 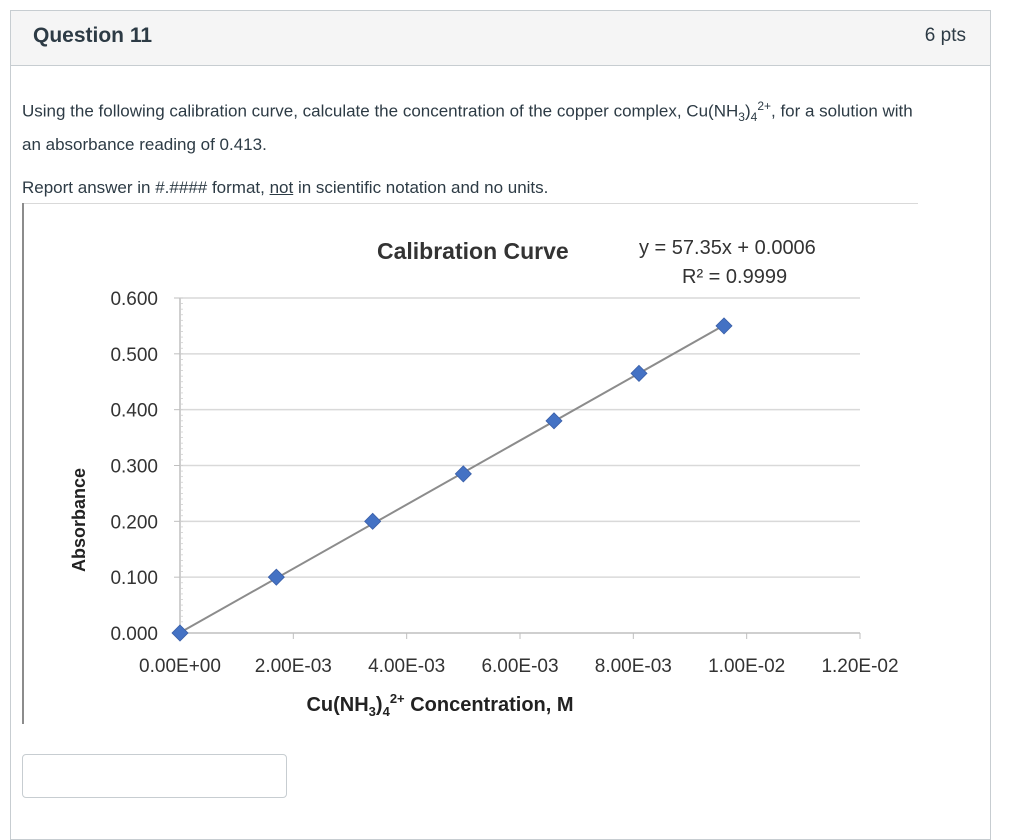 I want to click on x-tick-label: 2.00E-03, so click(x=293, y=666).